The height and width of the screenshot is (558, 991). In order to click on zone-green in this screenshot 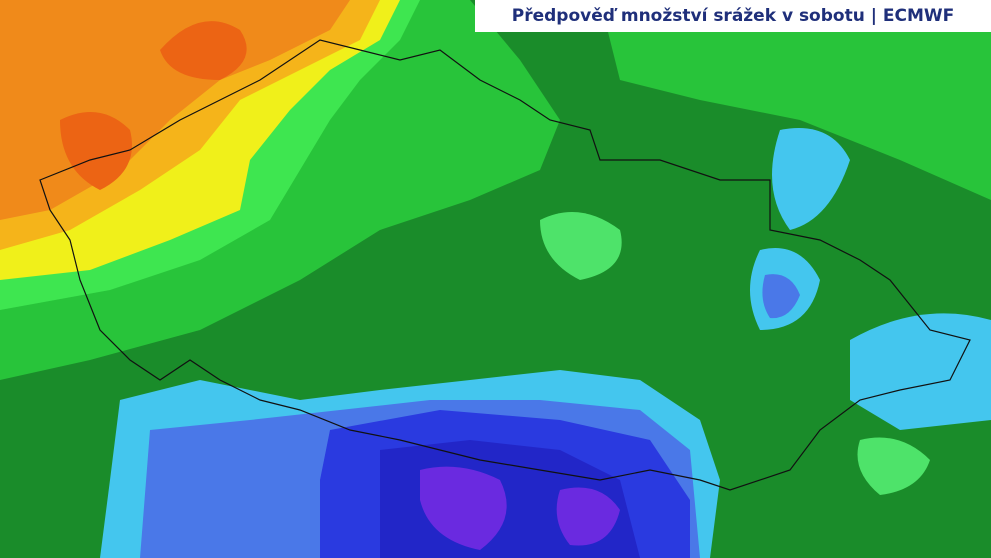, I will do `click(795, 100)`.